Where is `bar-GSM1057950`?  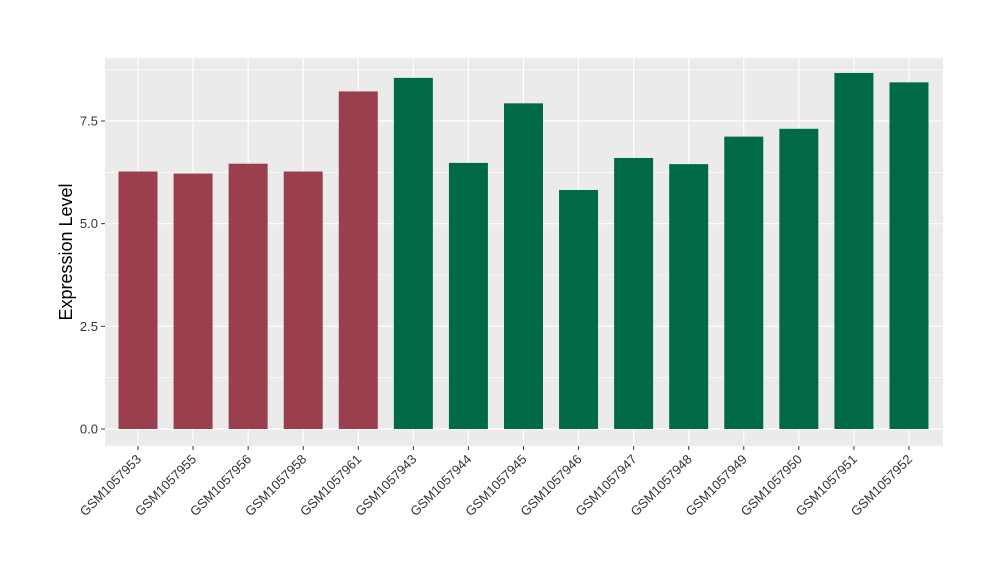
bar-GSM1057950 is located at coordinates (799, 278).